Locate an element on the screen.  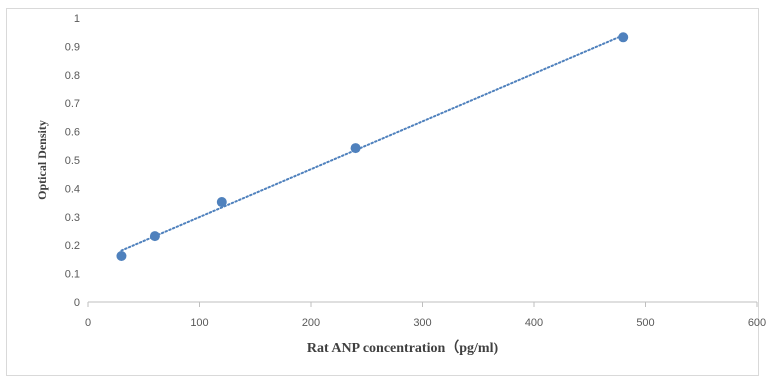
y-axis-title: Optical Density is located at coordinates (42, 160).